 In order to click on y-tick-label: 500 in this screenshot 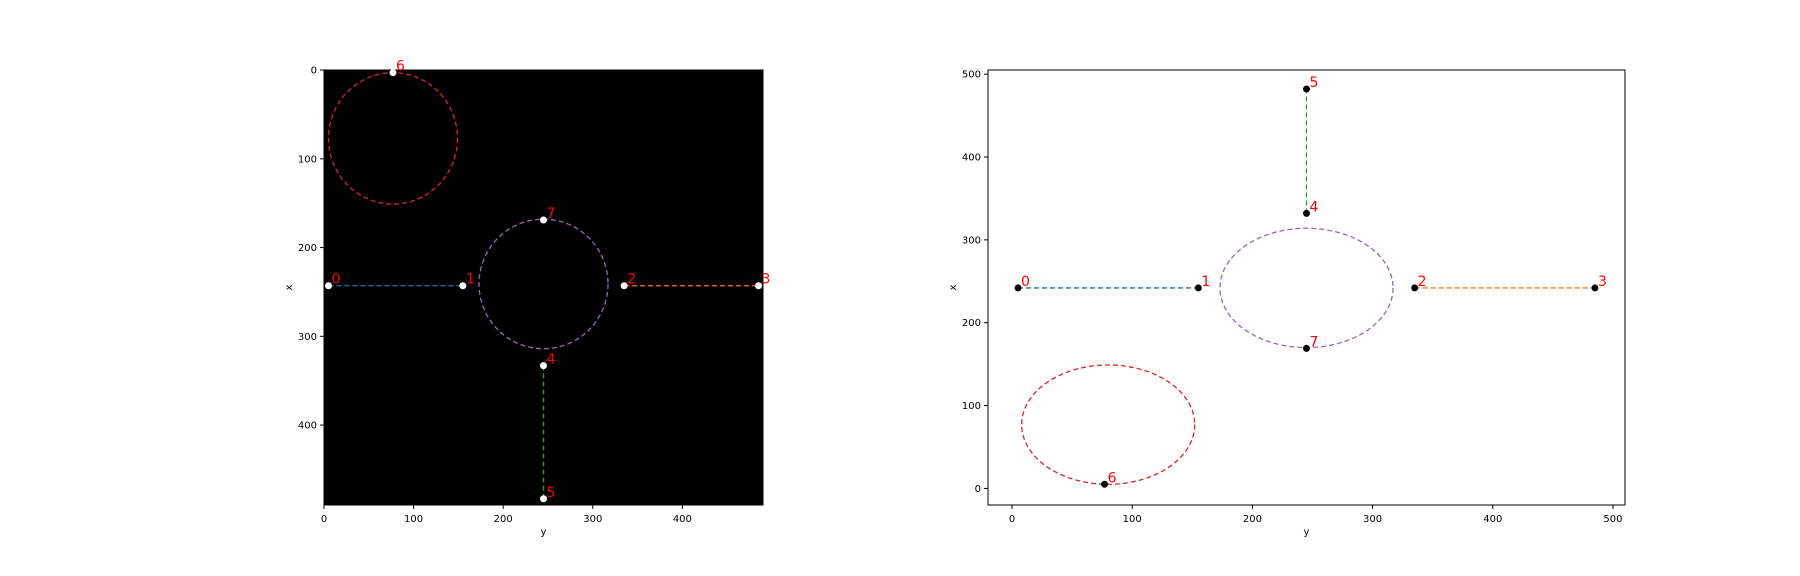, I will do `click(971, 75)`.